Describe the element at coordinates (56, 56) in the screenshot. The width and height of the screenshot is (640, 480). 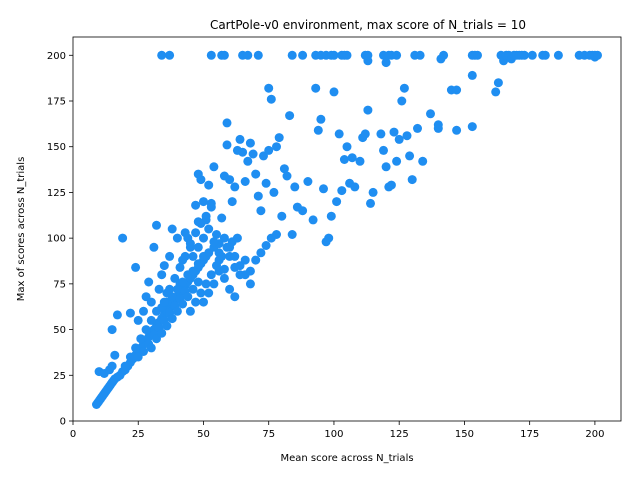
I see `y-tick-label: 200` at that location.